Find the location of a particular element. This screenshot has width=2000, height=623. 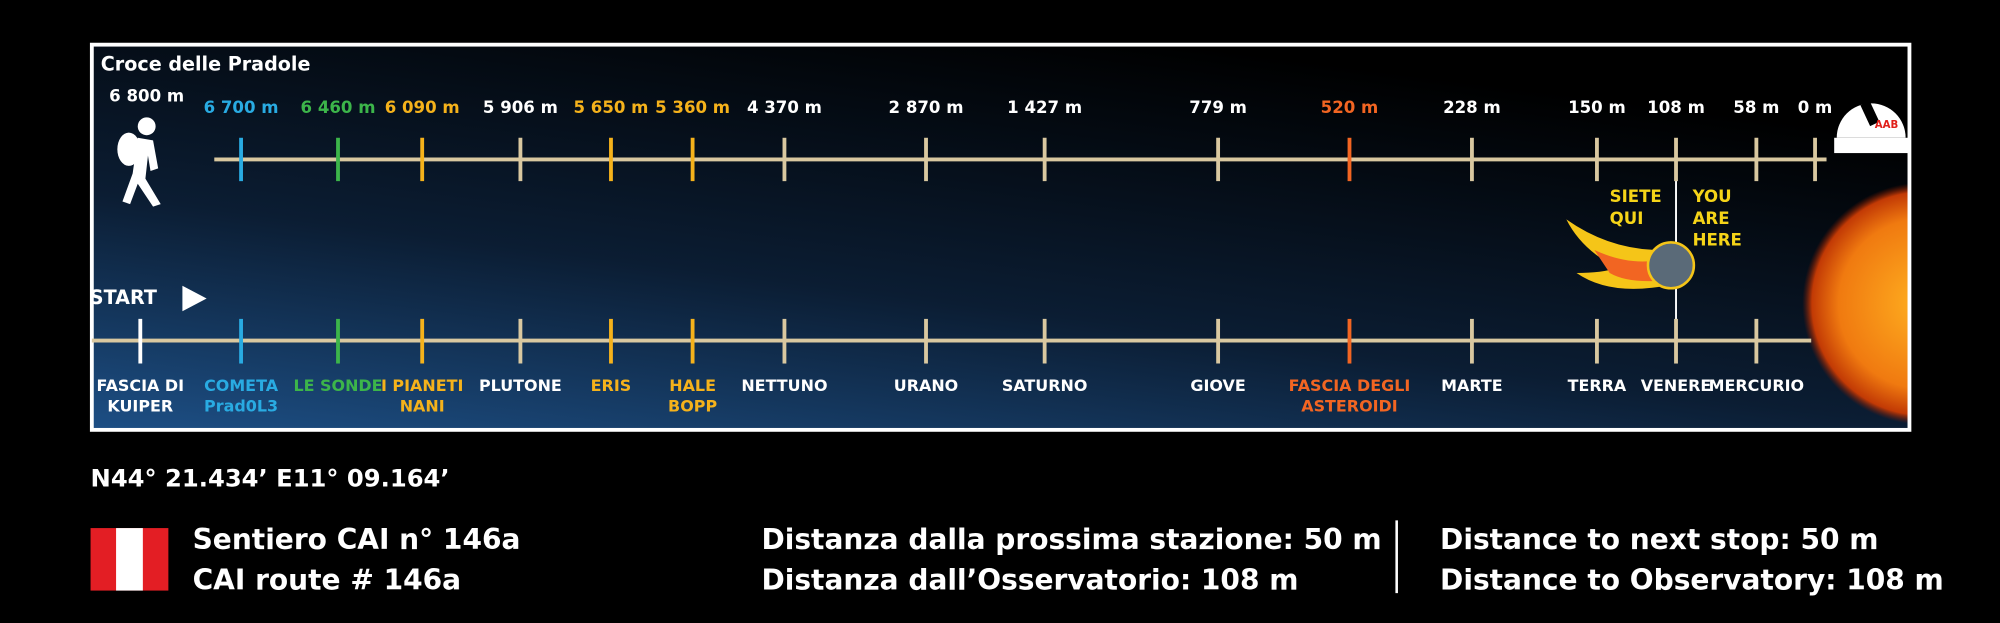

here-label: QUI is located at coordinates (1627, 218).